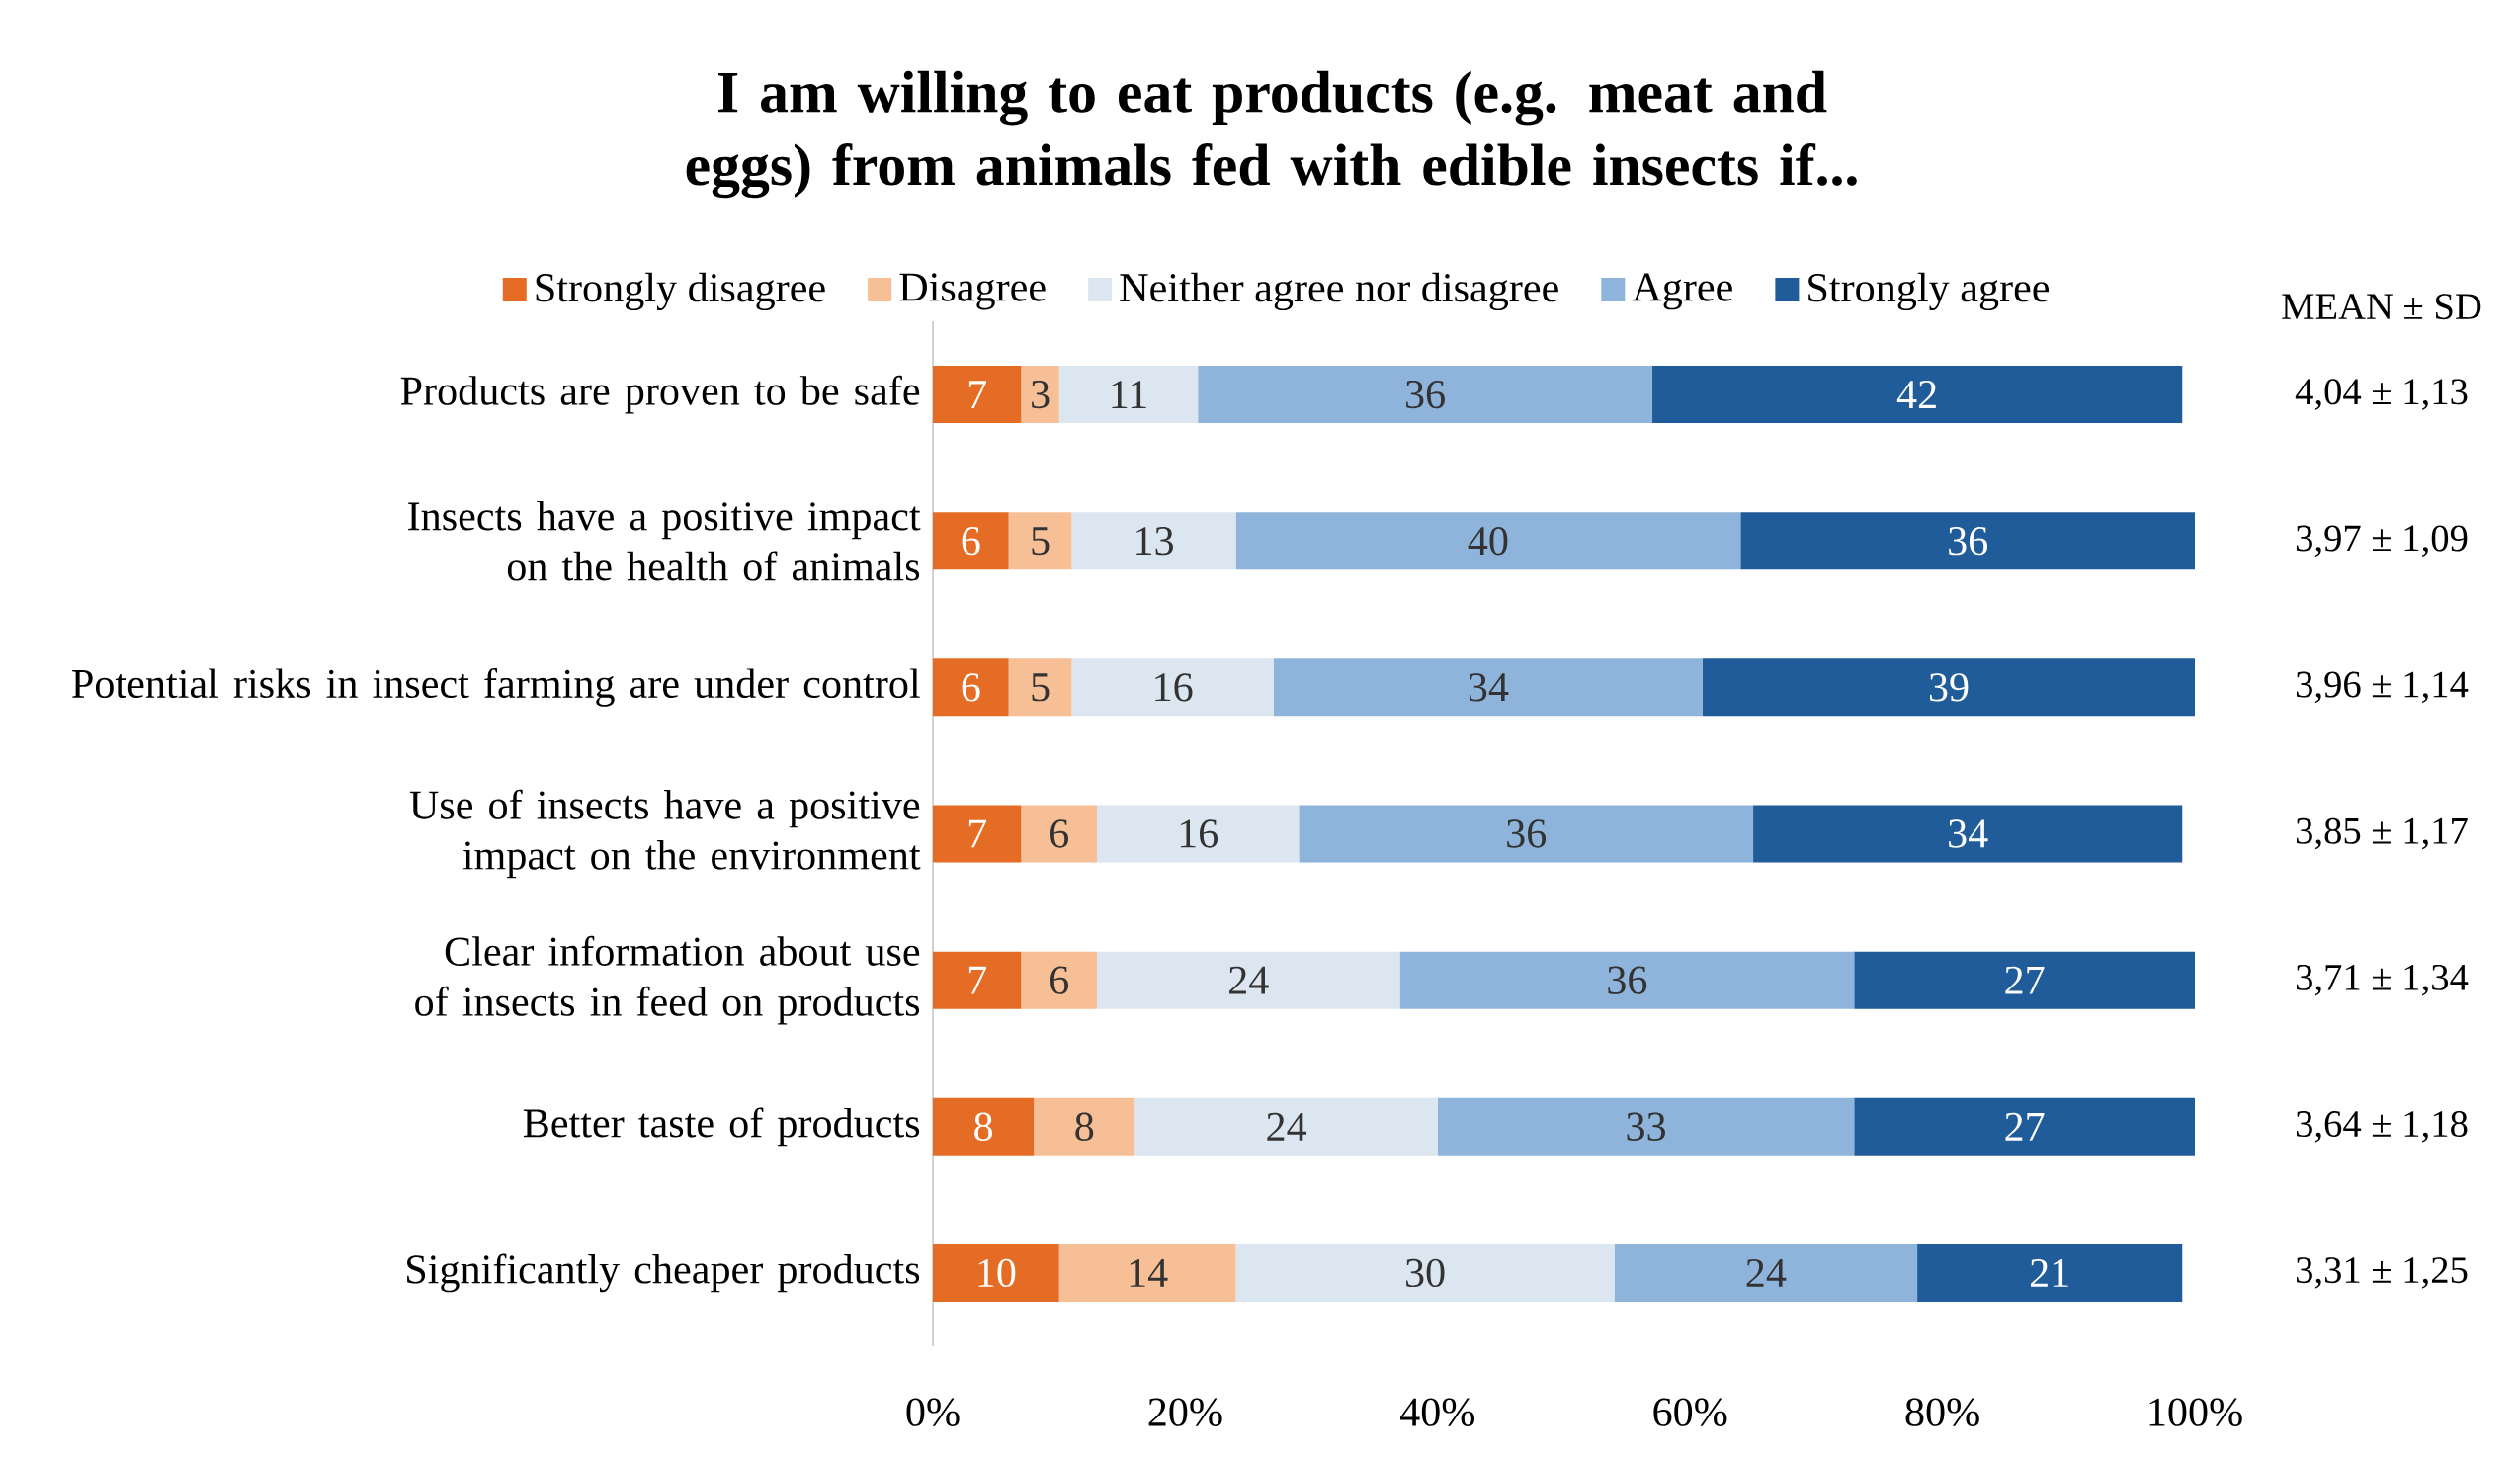 The image size is (2520, 1459). I want to click on data-label: 40, so click(1488, 541).